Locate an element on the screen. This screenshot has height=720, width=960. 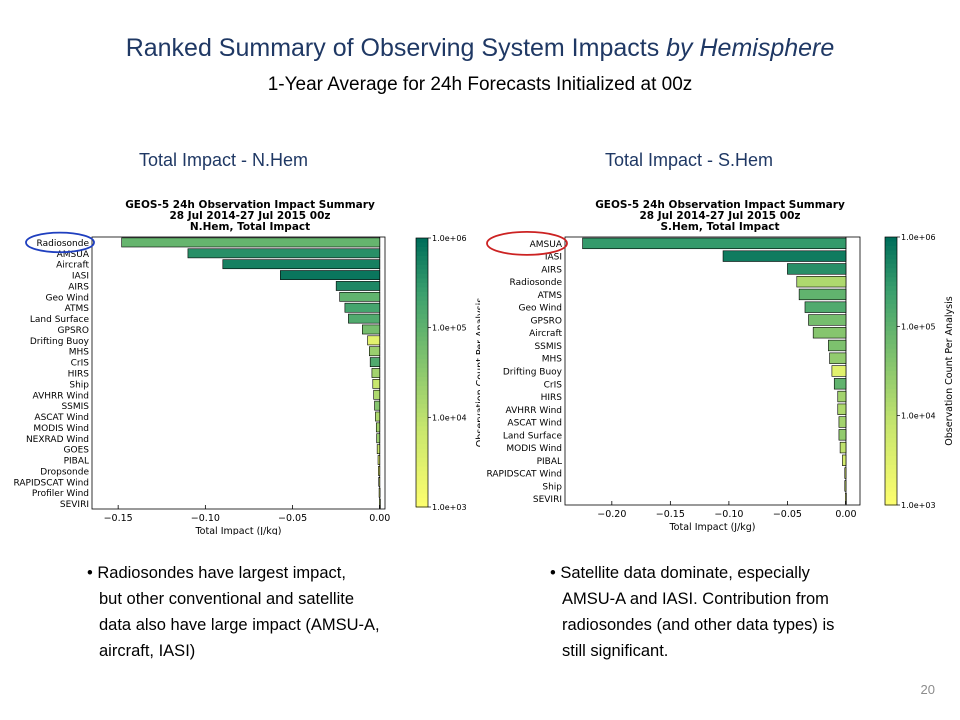
category-label: Ship is located at coordinates (552, 487).